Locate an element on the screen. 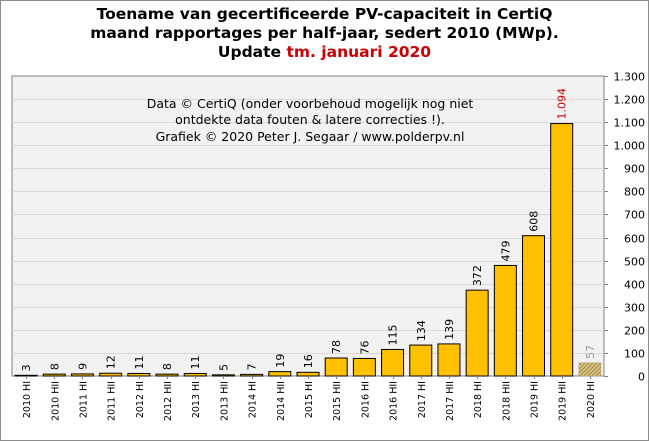  x-tick-label: 2018 HI is located at coordinates (478, 399).